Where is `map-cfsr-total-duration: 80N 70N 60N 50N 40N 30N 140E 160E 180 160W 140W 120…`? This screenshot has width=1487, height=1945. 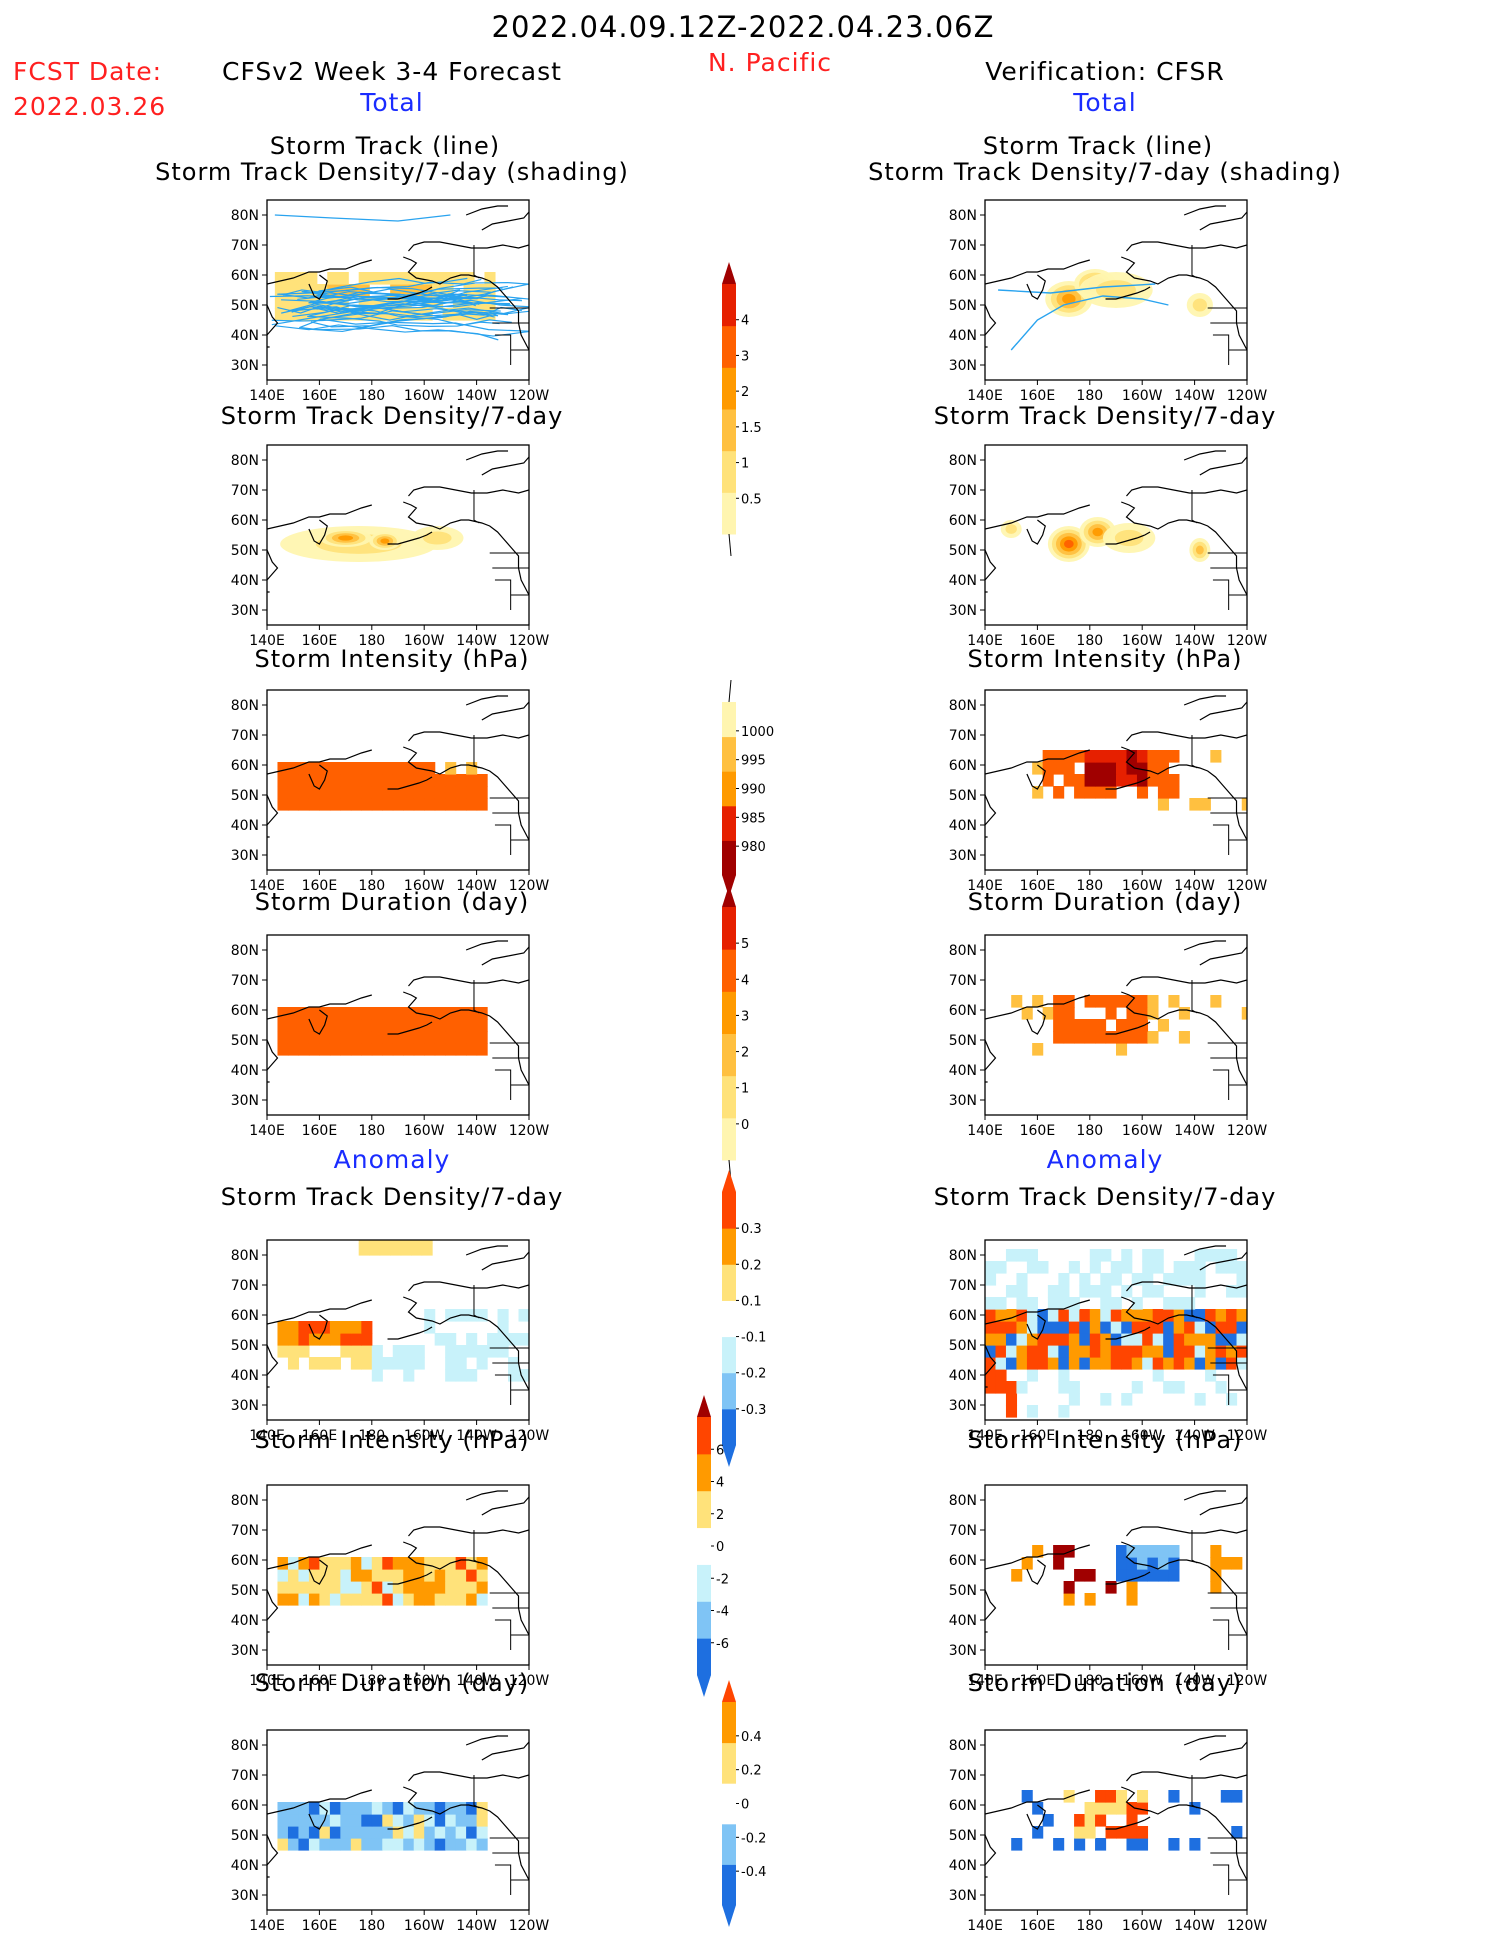 map-cfsr-total-duration: 80N 70N 60N 50N 40N 30N 140E 160E 180 160W 140W 120… is located at coordinates (1108, 1036).